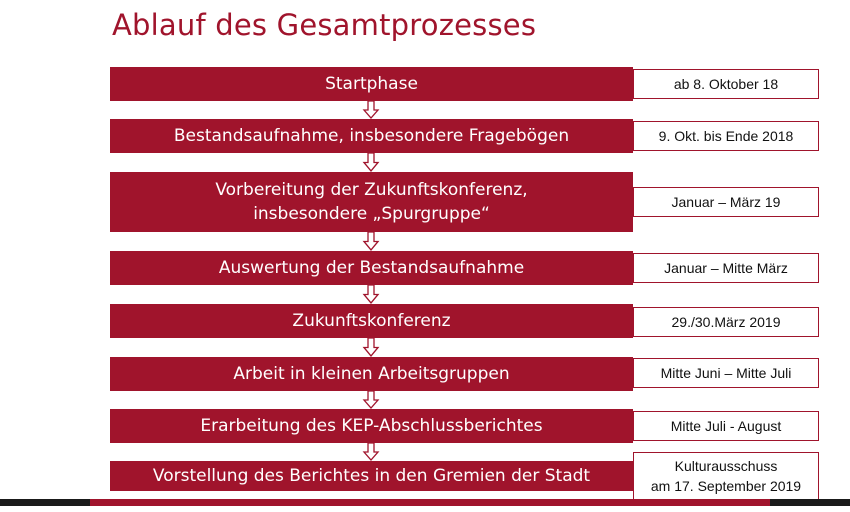  What do you see at coordinates (726, 426) in the screenshot?
I see `date-abschlussbericht: Mitte Juli - August` at bounding box center [726, 426].